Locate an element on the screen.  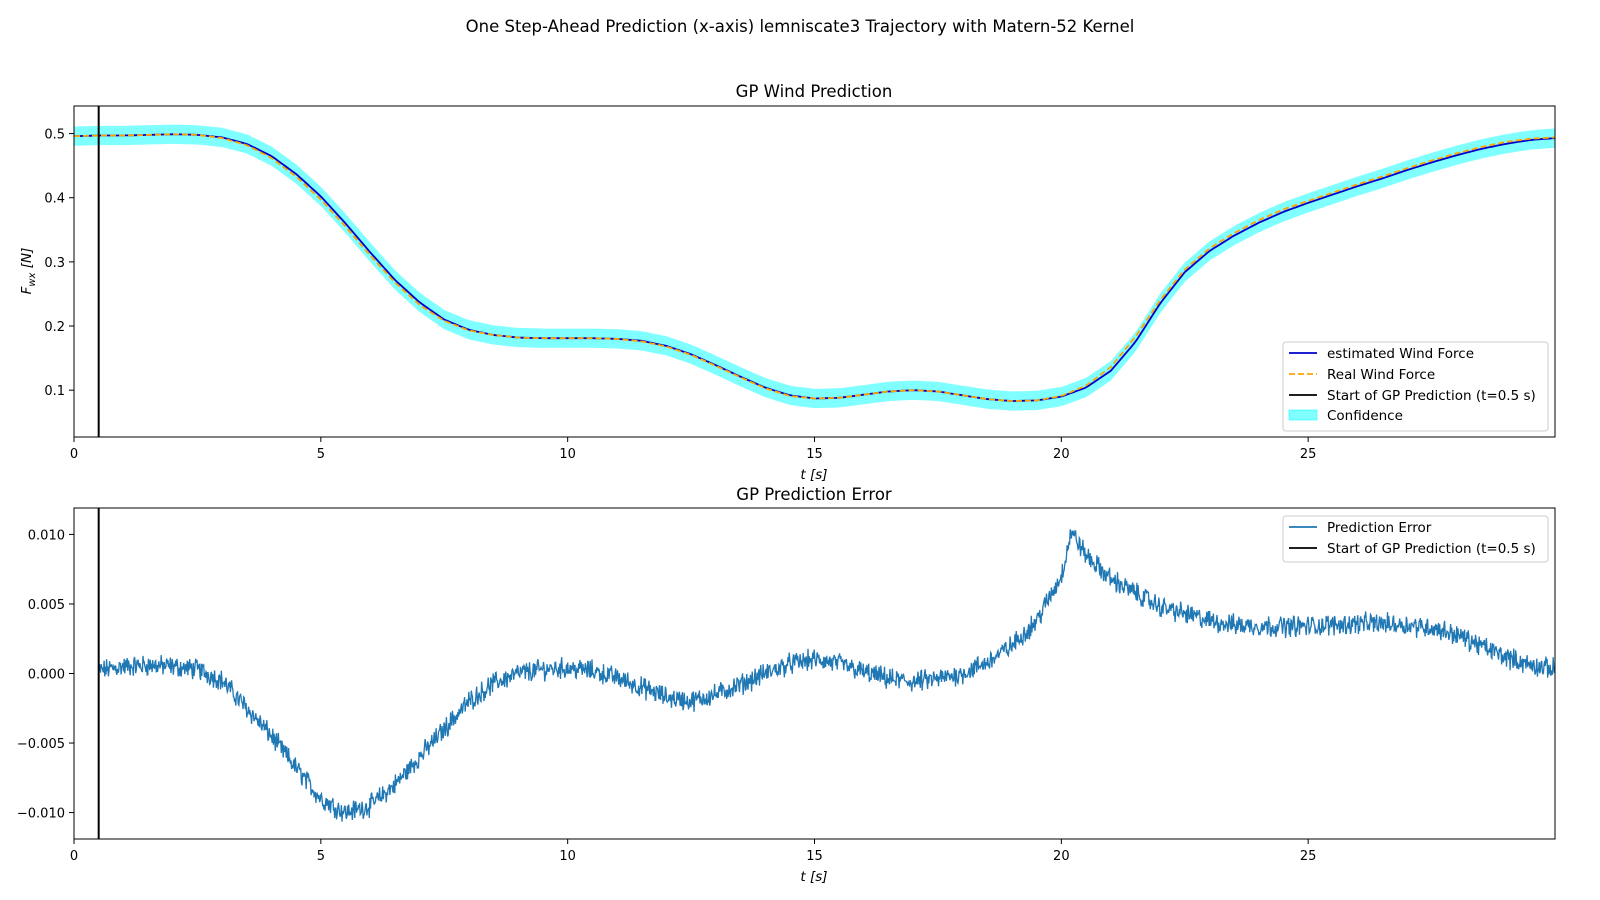
prediction-error-ytick-label: −0.010 is located at coordinates (41, 814).